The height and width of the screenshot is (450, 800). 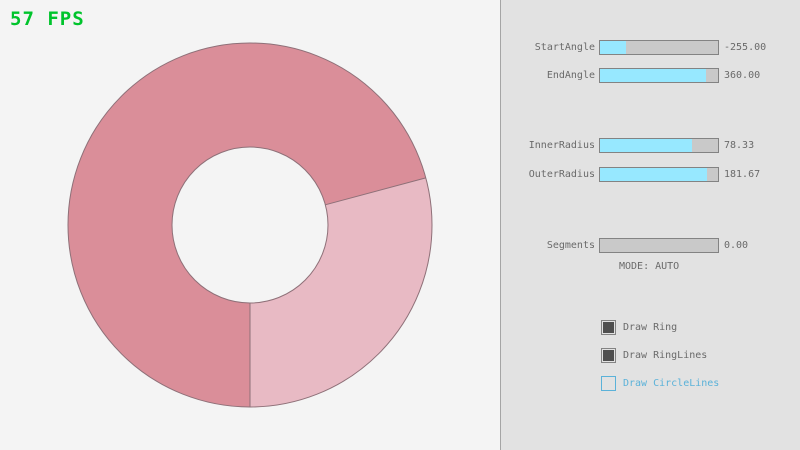 I want to click on innerradius-value: 78.33, so click(x=739, y=145).